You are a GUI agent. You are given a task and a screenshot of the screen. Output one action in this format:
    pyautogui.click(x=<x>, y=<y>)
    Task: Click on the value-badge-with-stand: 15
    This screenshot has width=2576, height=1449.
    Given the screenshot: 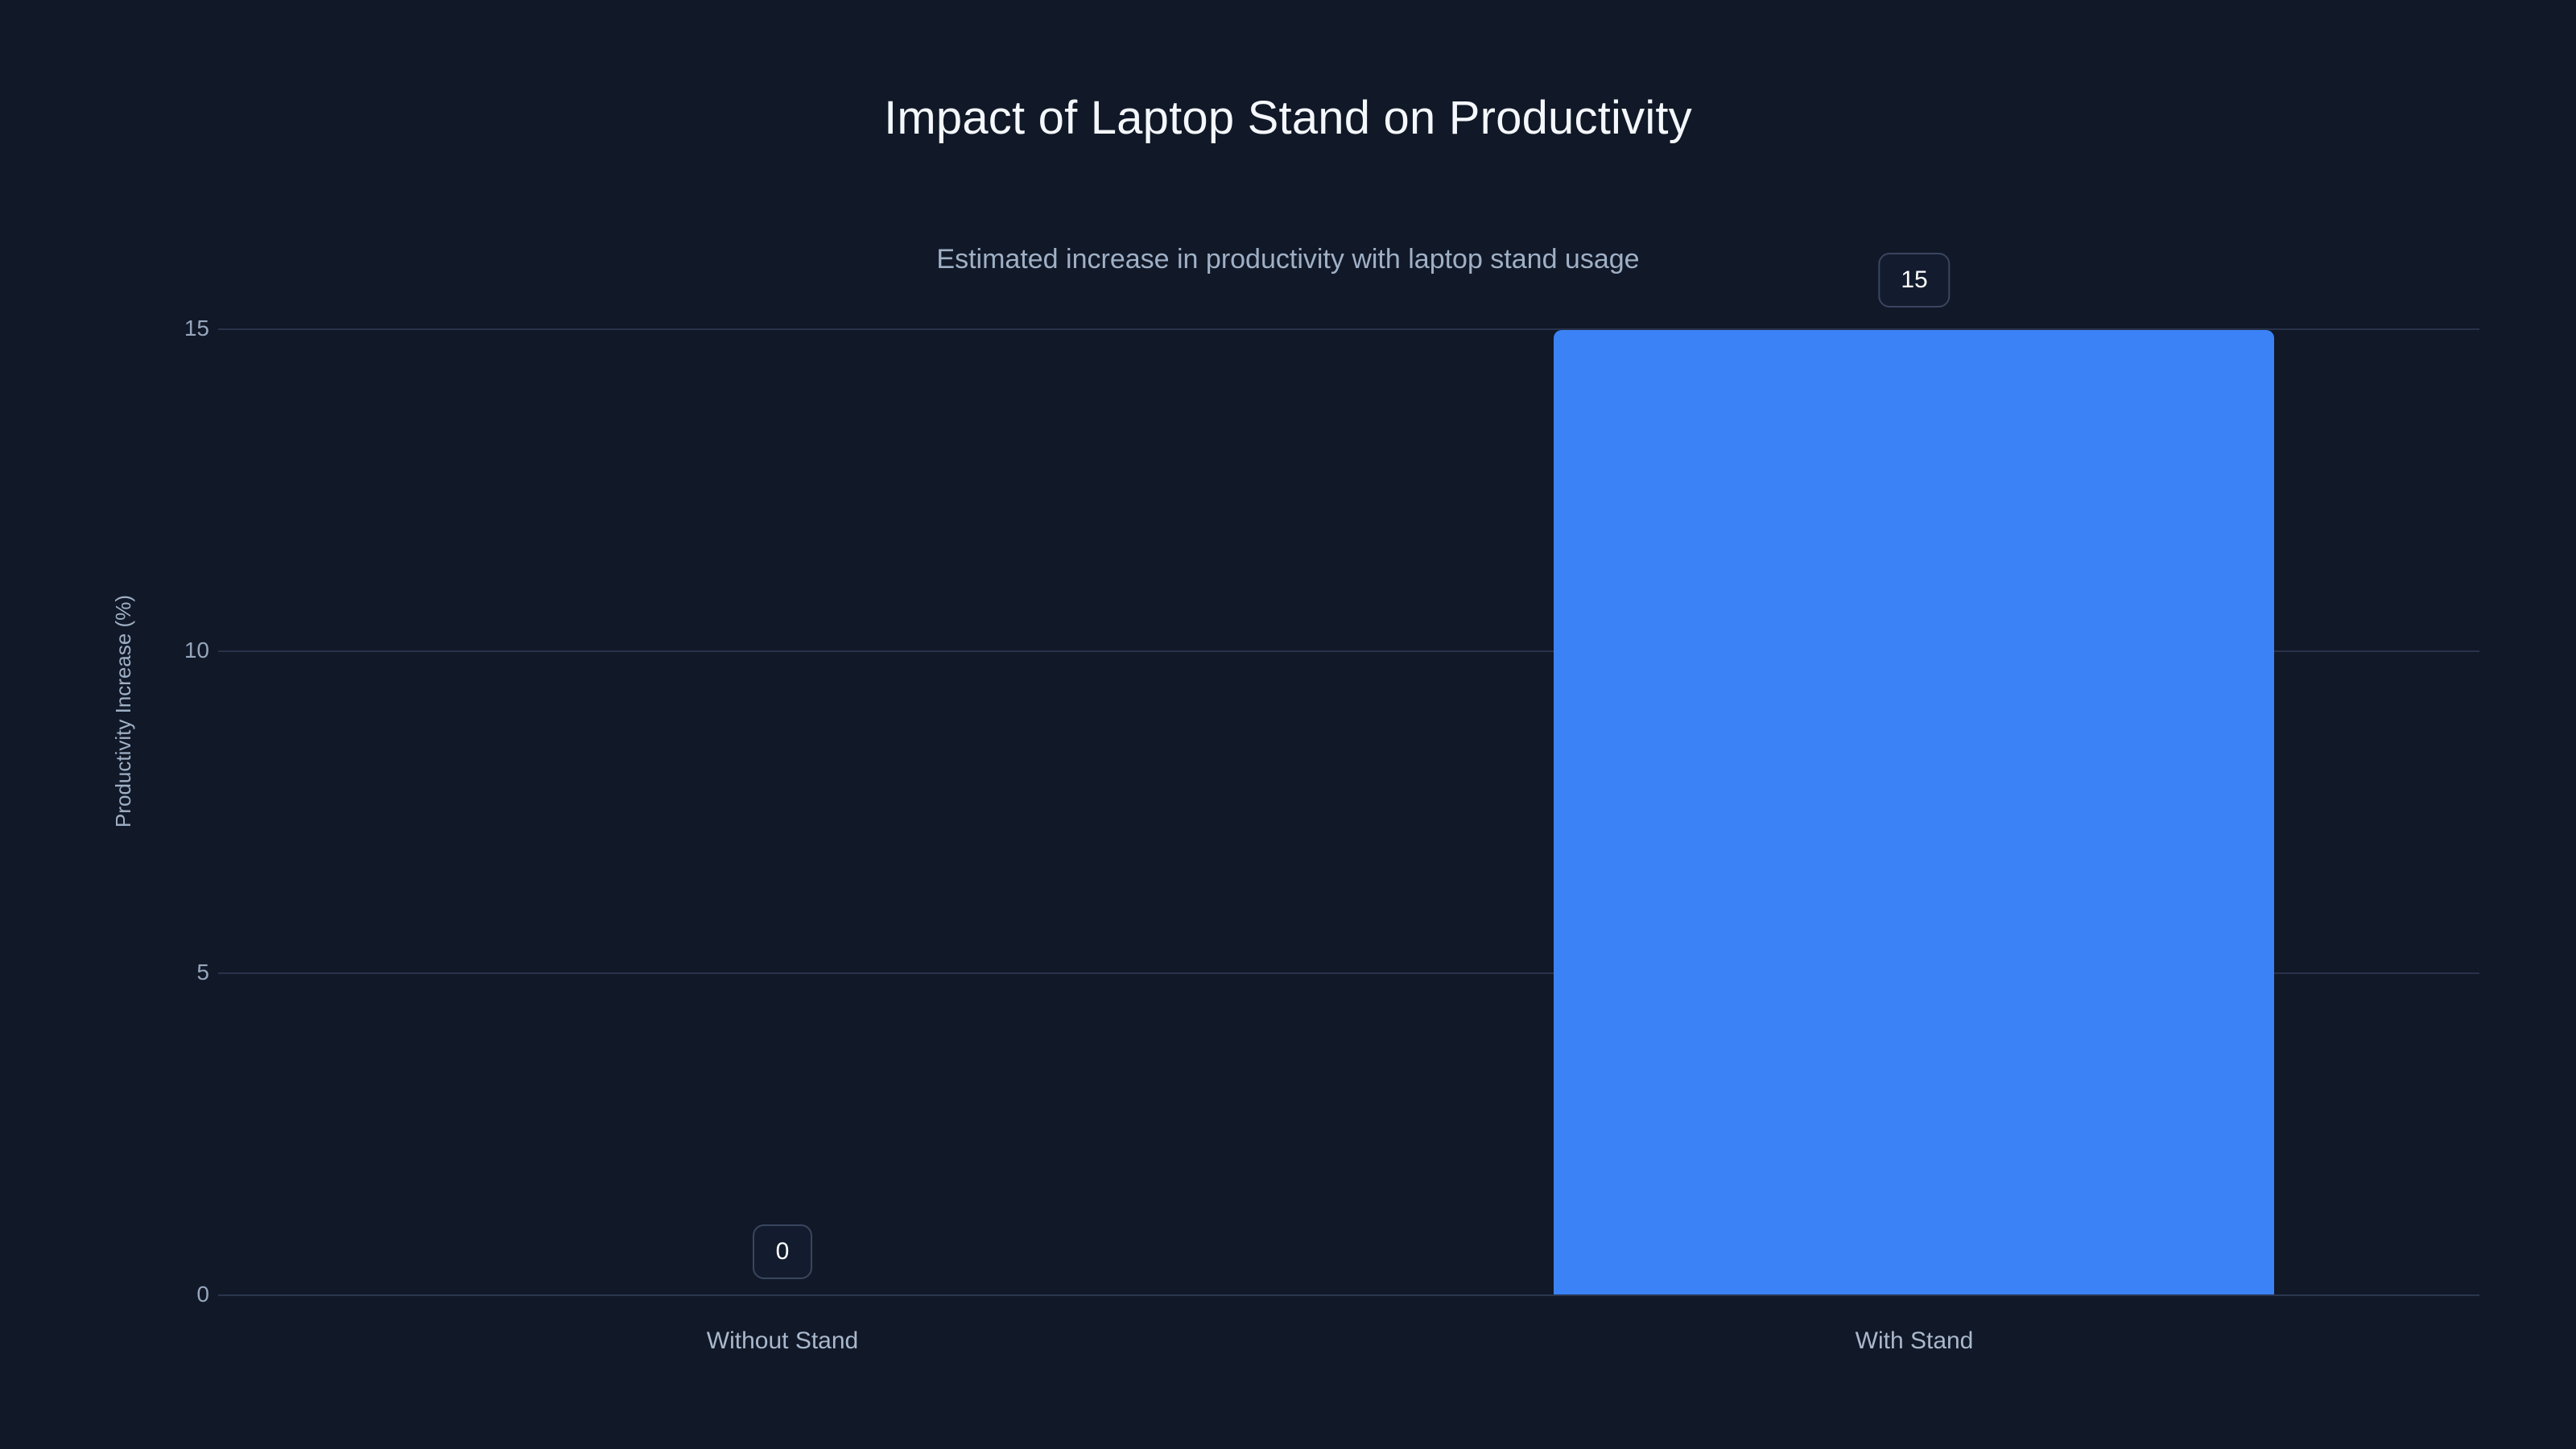 What is the action you would take?
    pyautogui.click(x=1914, y=280)
    